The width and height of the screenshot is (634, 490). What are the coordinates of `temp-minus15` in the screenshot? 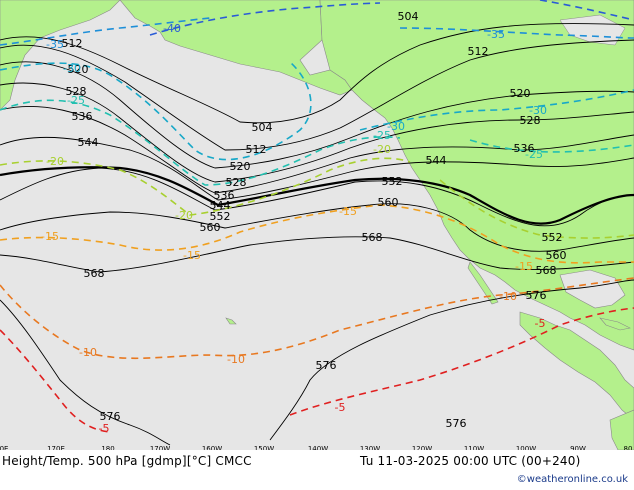 It's located at (317, 234).